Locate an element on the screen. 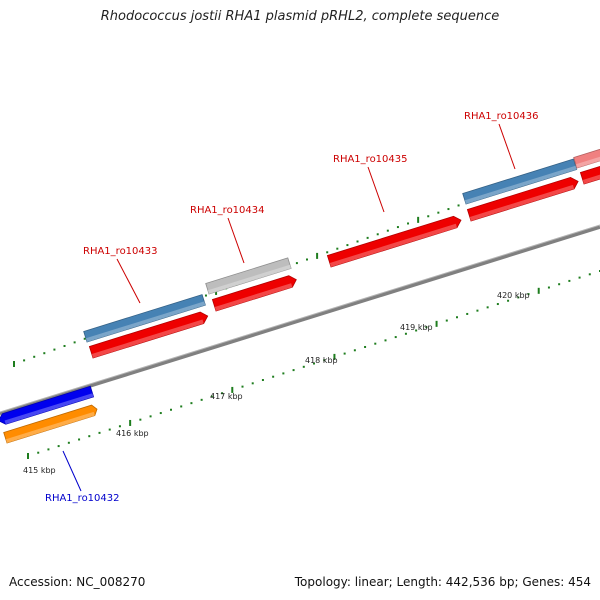 The image size is (600, 600). scale-tick-label: 417 kbp is located at coordinates (226, 396).